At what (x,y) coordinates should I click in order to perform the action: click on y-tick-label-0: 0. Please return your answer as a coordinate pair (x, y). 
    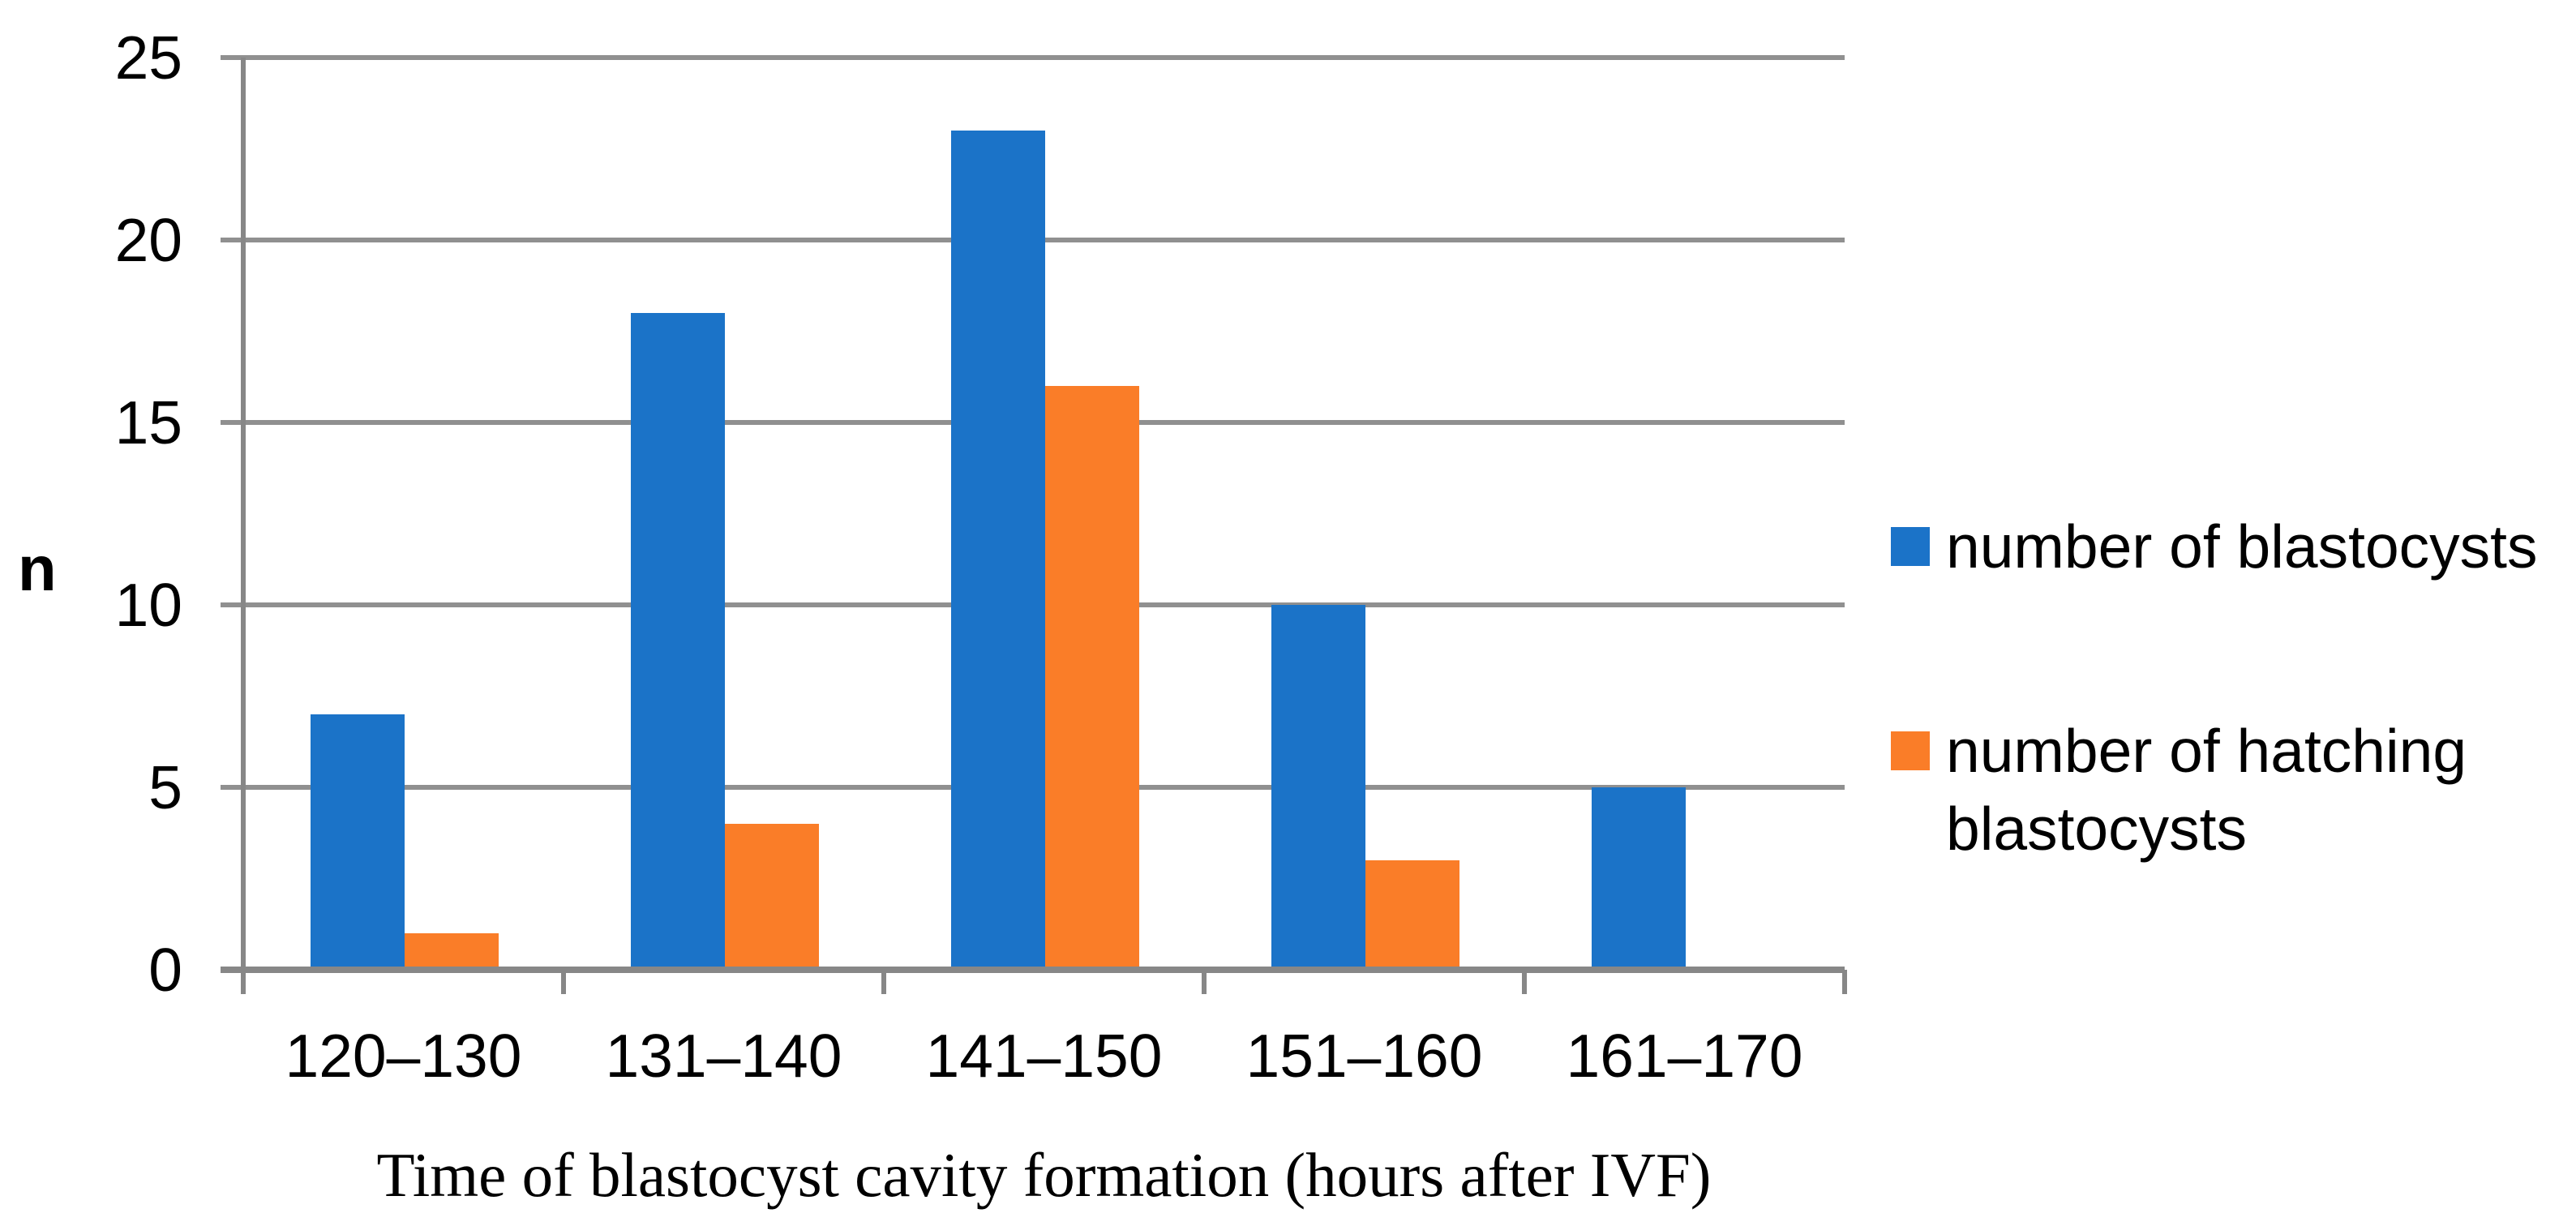
    Looking at the image, I should click on (165, 970).